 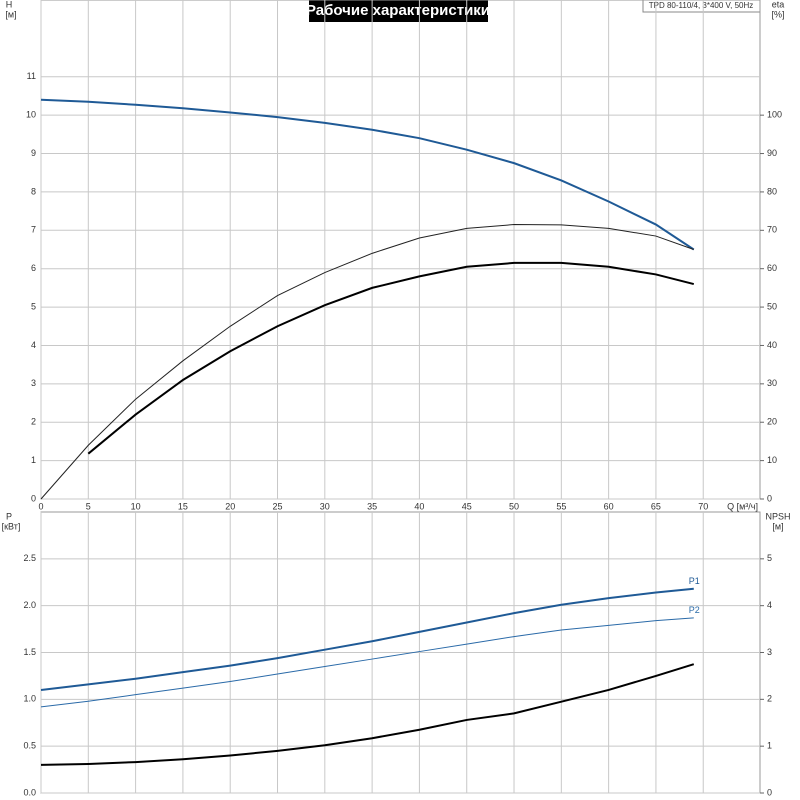 I want to click on y-tick-label: 0.5, so click(x=29, y=746).